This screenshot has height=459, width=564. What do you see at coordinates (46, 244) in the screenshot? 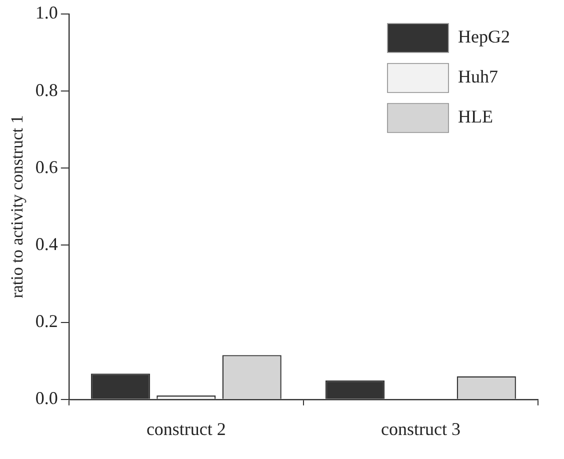
I see `y-tick-label: 0.4` at bounding box center [46, 244].